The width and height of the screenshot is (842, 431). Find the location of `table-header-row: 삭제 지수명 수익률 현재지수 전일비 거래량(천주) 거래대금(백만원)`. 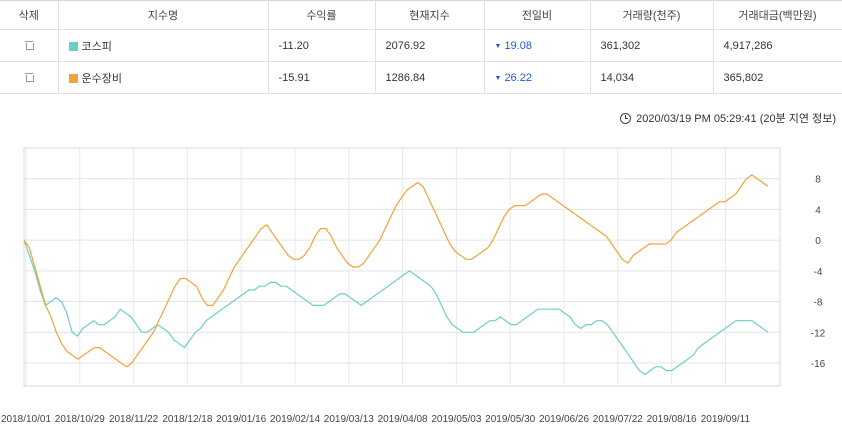

table-header-row: 삭제 지수명 수익률 현재지수 전일비 거래량(천주) 거래대금(백만원) is located at coordinates (421, 15).